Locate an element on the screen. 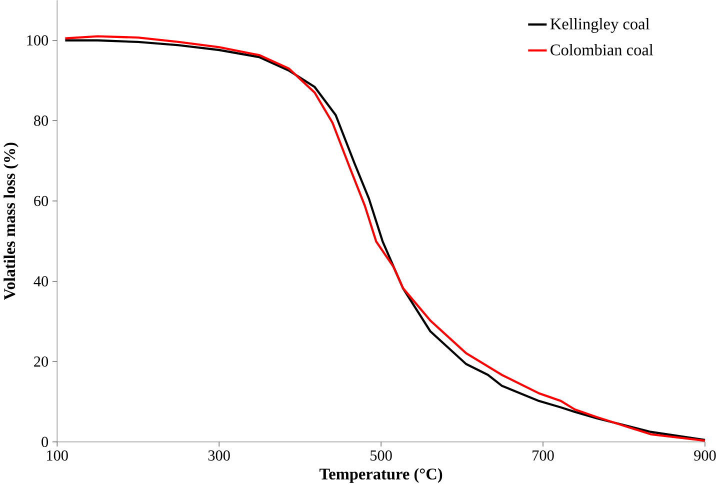 This screenshot has height=486, width=720. x-tick-label: 100 is located at coordinates (57, 455).